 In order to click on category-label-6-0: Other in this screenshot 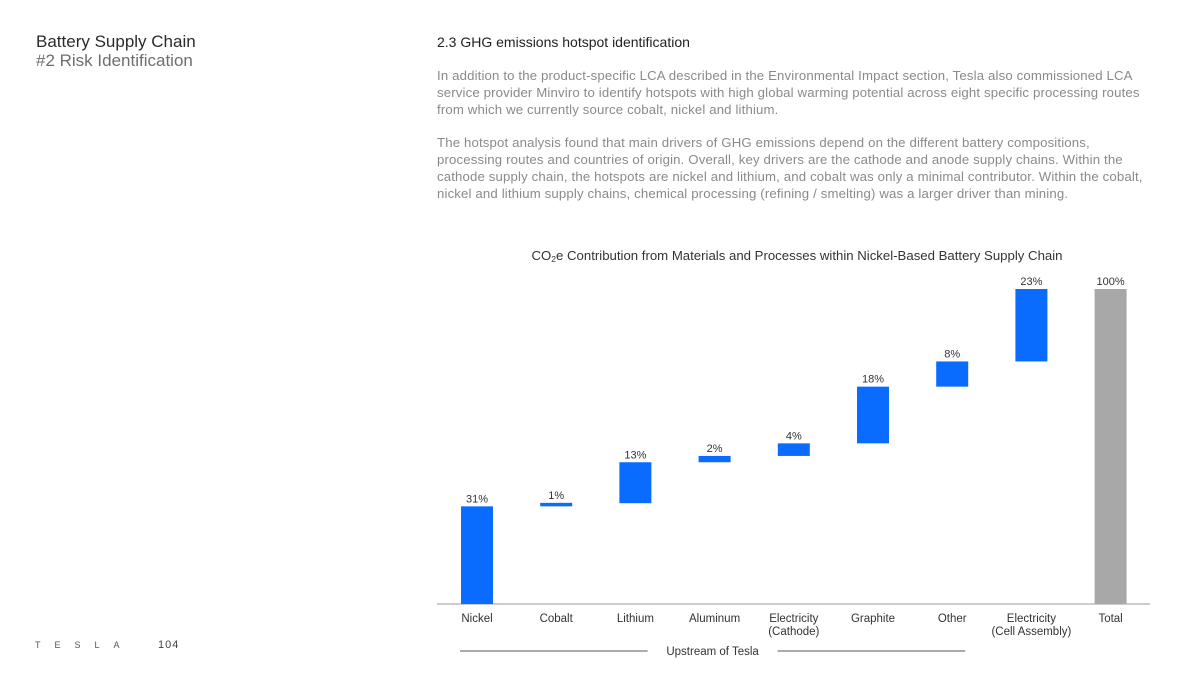, I will do `click(952, 619)`.